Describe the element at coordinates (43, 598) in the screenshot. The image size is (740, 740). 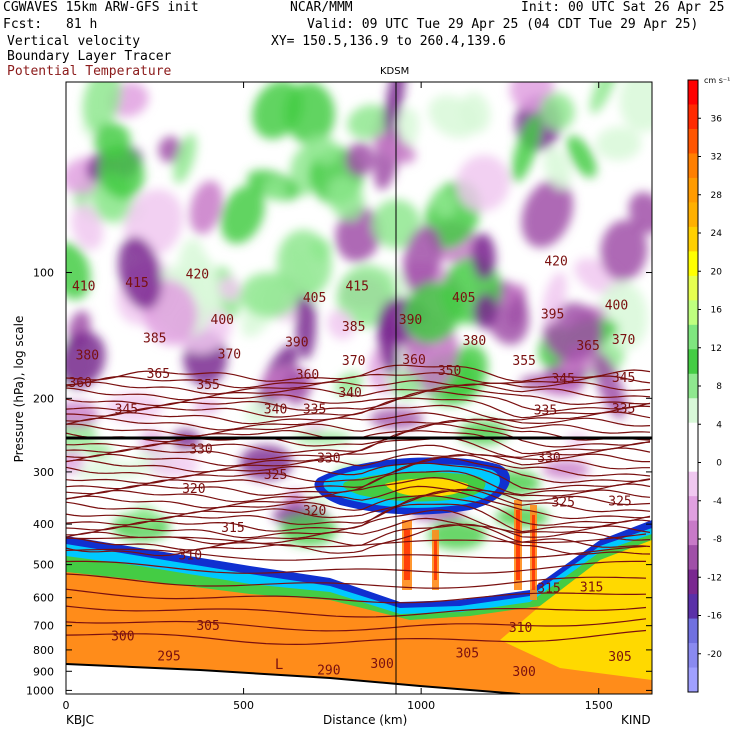
I see `y-tick-label: 600` at that location.